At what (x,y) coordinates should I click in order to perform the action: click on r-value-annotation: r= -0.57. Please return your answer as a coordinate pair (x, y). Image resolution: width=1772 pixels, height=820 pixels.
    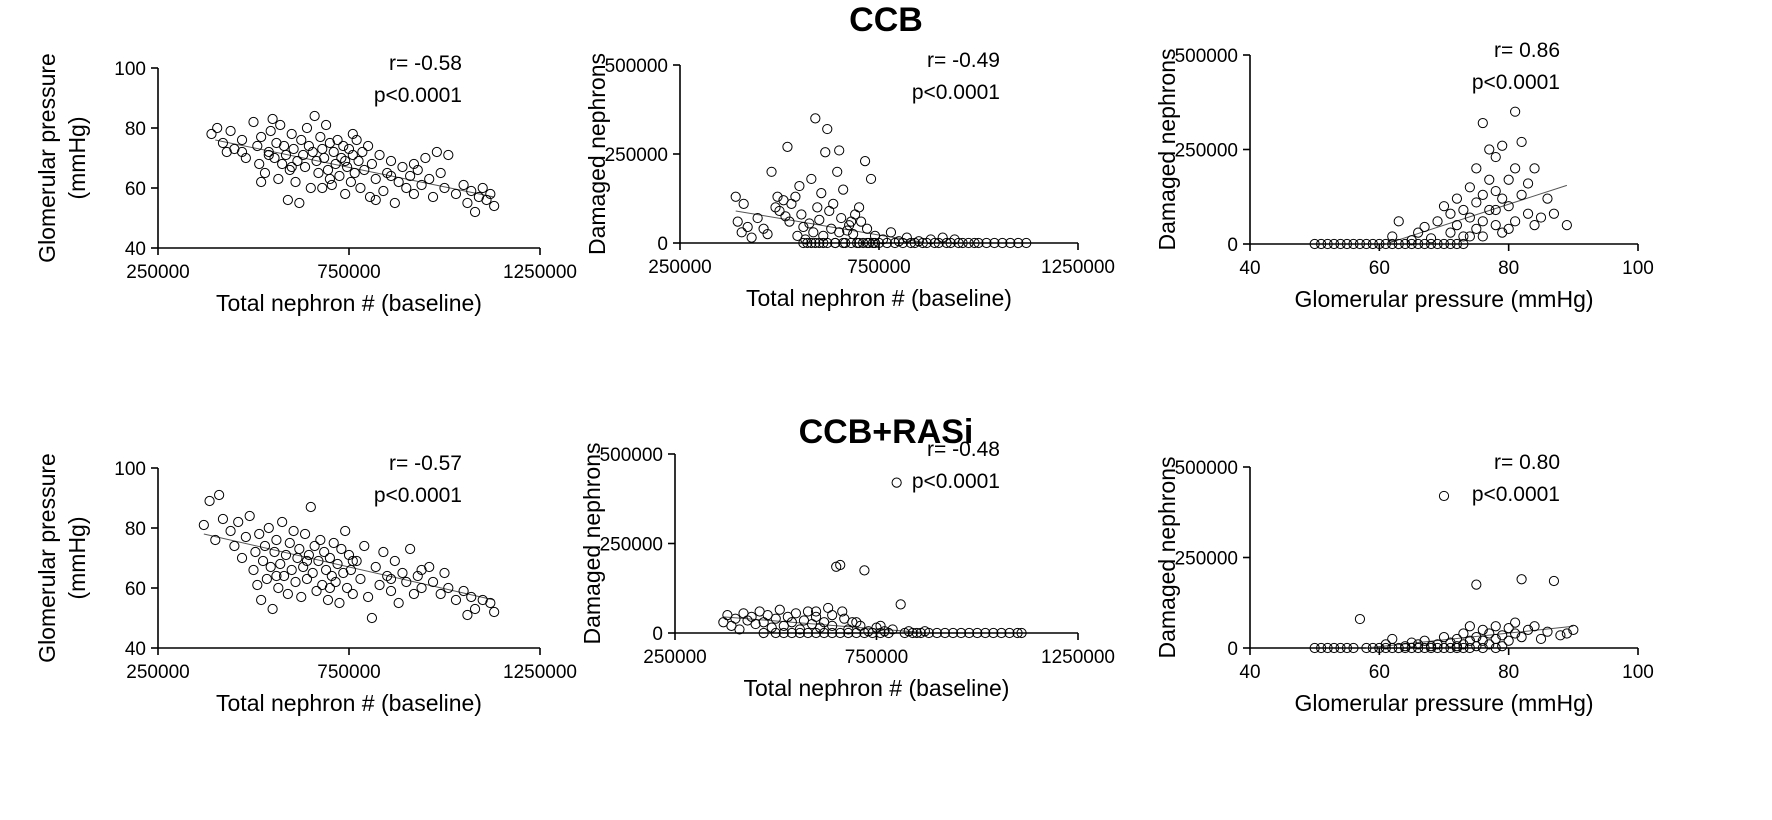
    Looking at the image, I should click on (425, 463).